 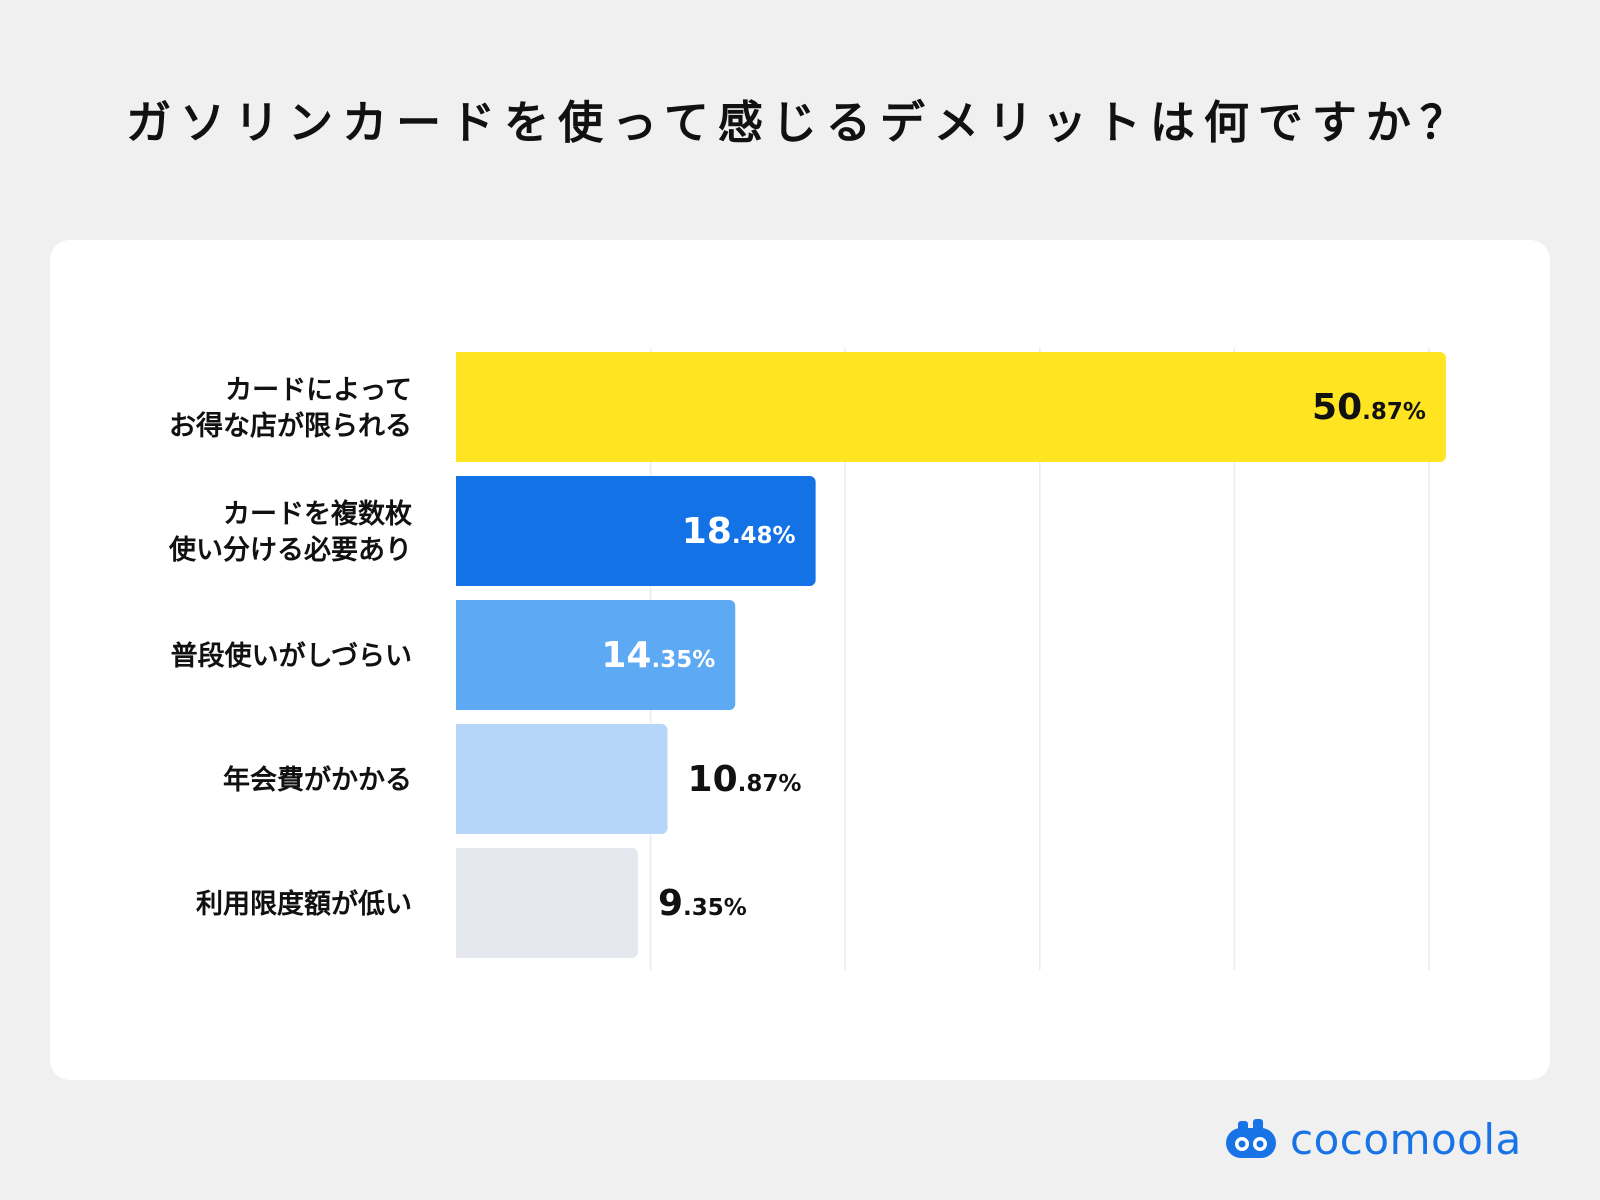 I want to click on page-title: ガソリンカードを使って感じるデメリットは何ですか？, so click(x=800, y=122).